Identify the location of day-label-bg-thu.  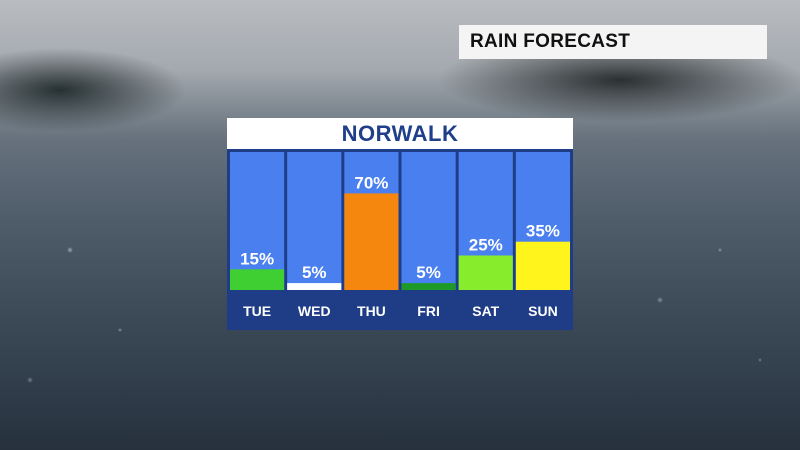
(371, 310).